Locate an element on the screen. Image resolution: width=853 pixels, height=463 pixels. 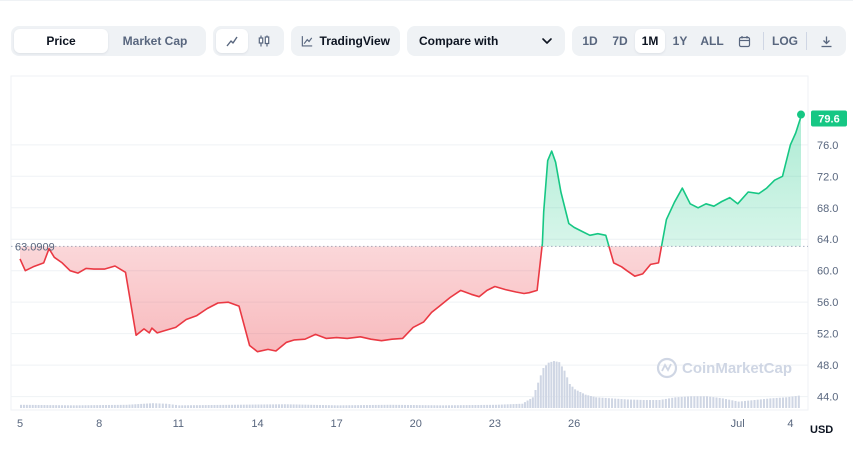
calendar-icon is located at coordinates (744, 41).